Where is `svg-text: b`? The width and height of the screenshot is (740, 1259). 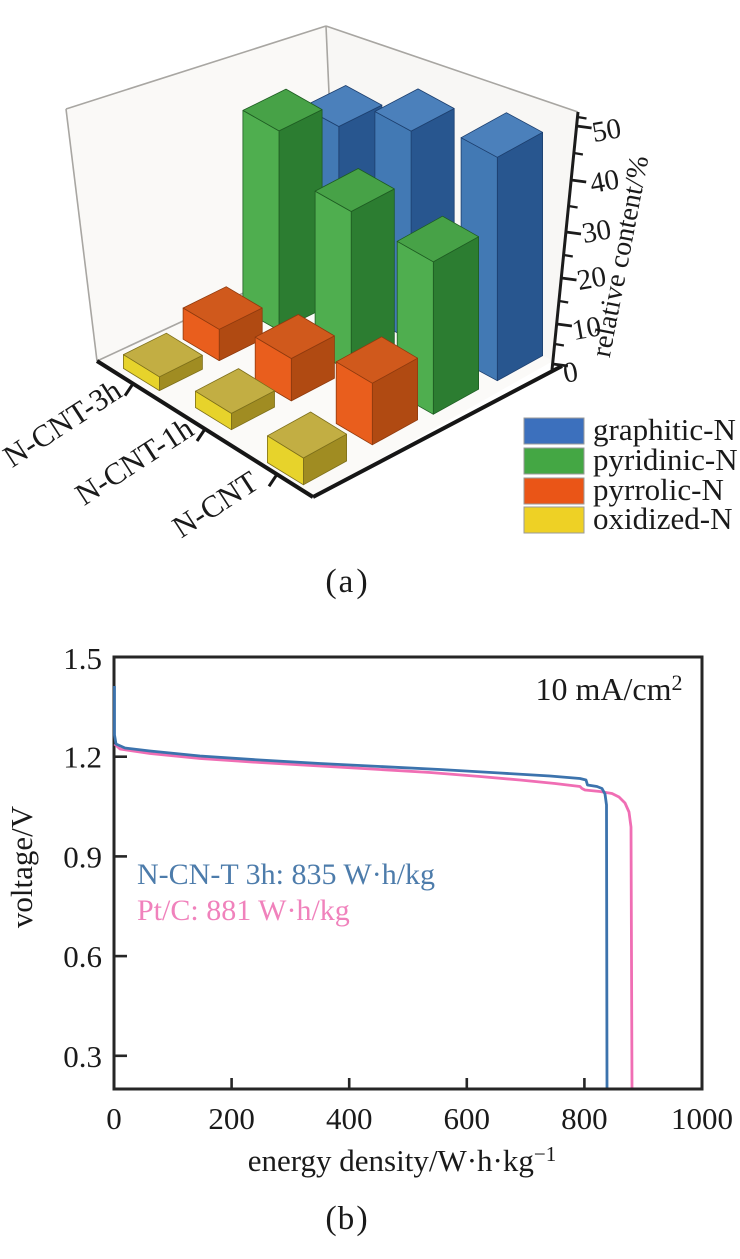
svg-text: b is located at coordinates (346, 1219).